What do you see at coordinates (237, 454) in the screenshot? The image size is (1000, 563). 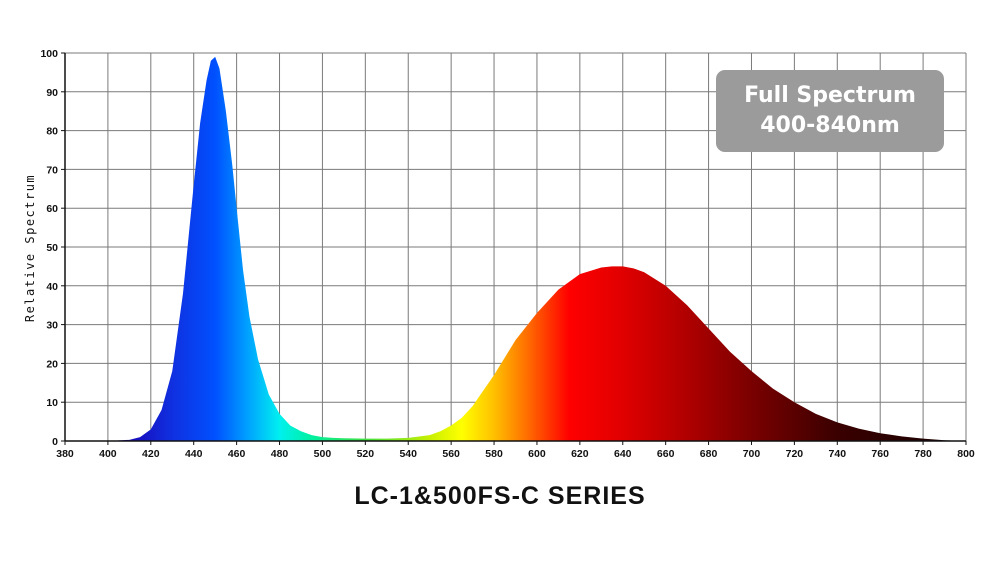 I see `x-tick-label: 460` at bounding box center [237, 454].